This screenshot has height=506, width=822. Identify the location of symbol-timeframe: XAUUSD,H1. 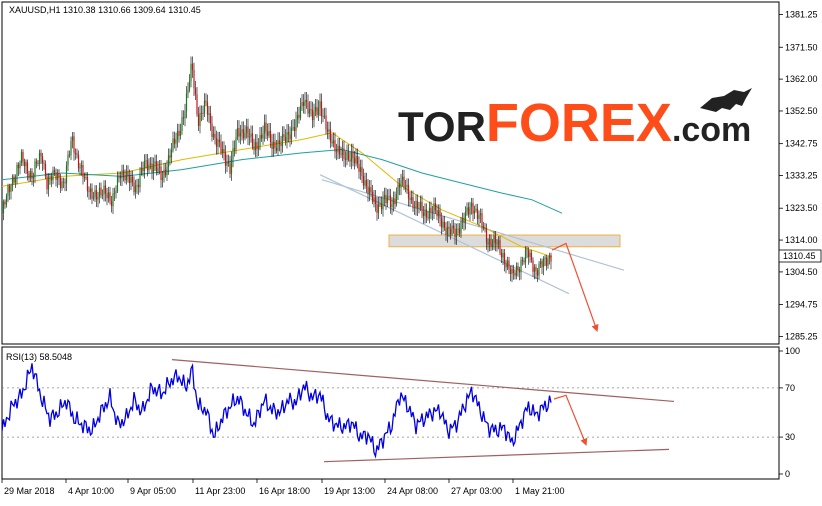
(35, 10).